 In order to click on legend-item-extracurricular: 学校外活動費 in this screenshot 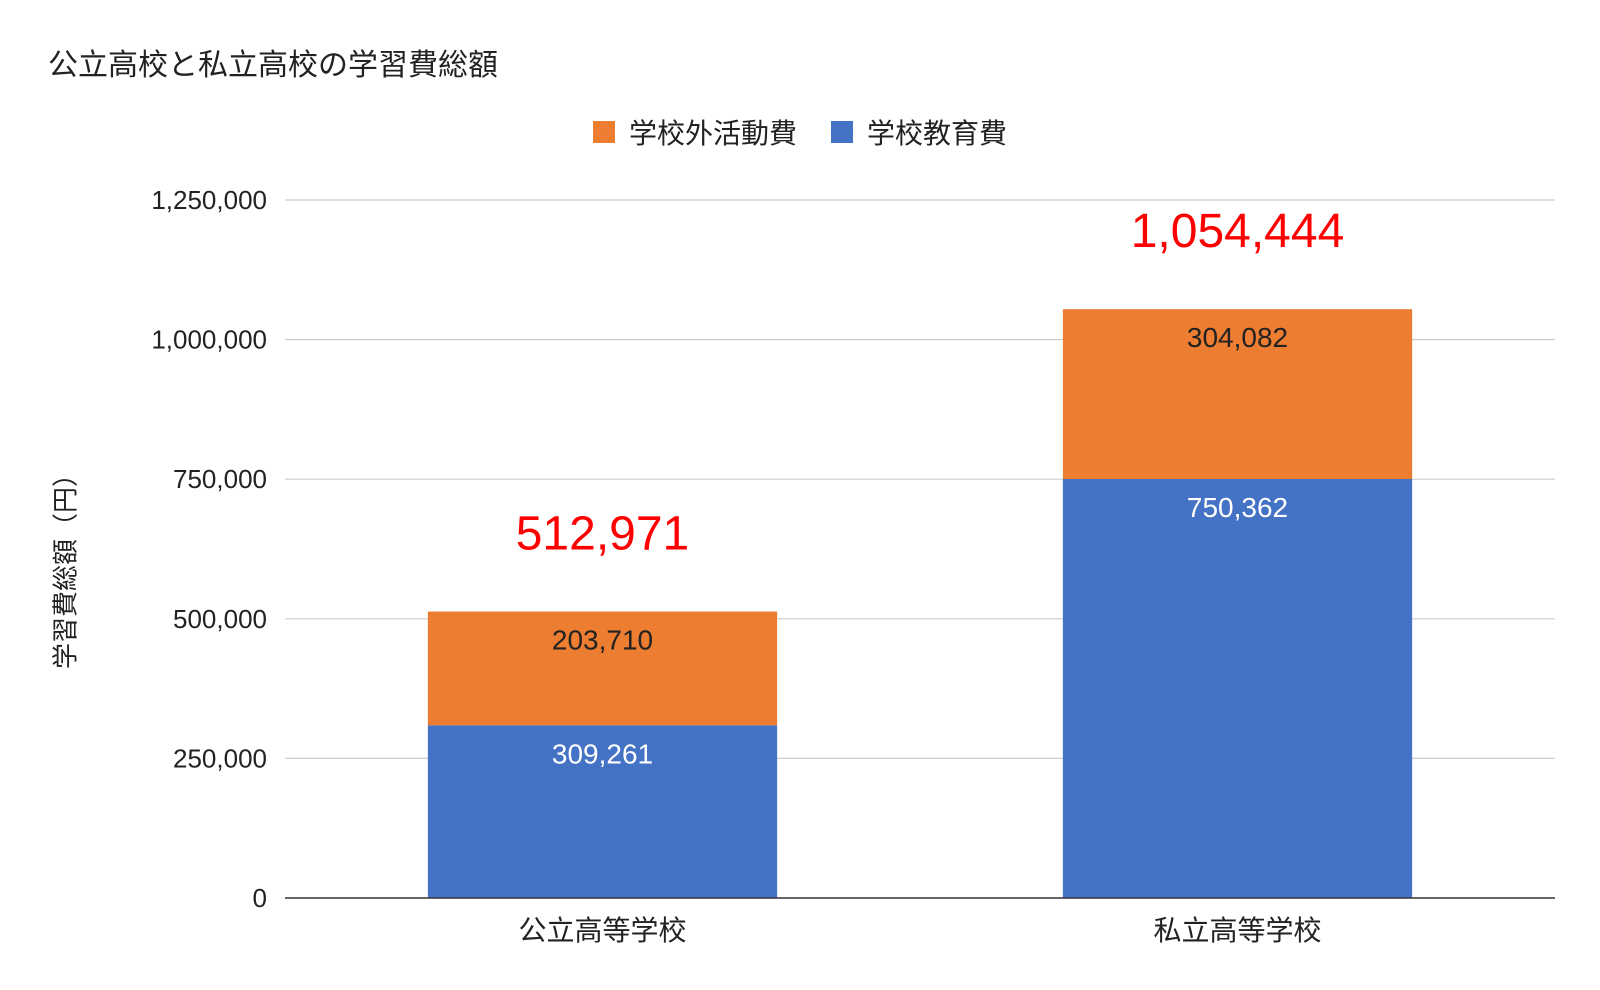, I will do `click(694, 132)`.